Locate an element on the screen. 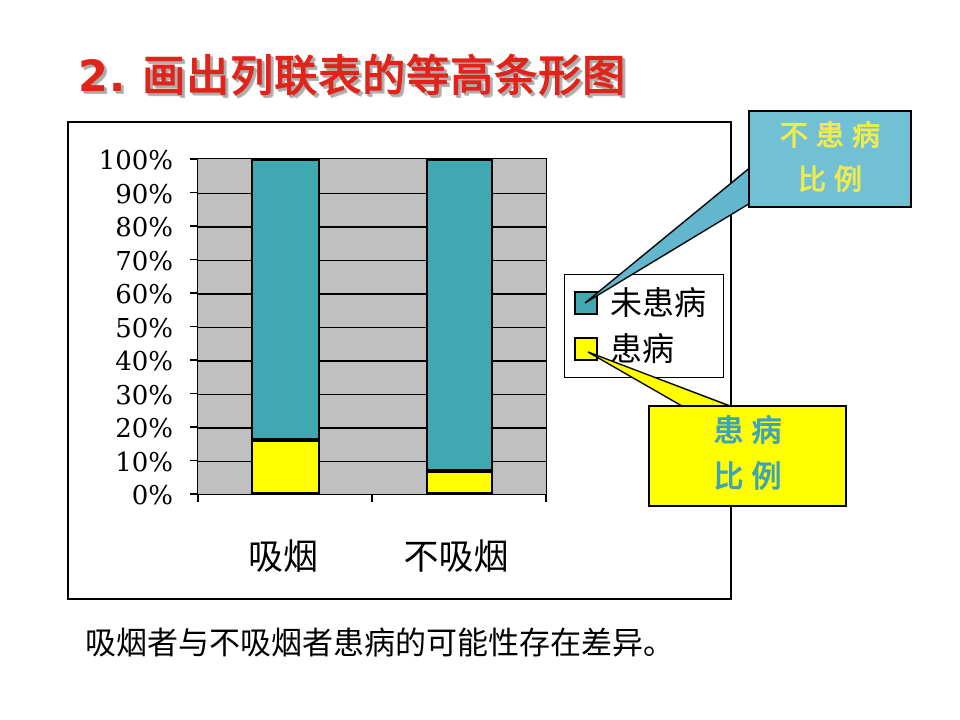 This screenshot has height=720, width=960. legend-label: 患病 is located at coordinates (642, 349).